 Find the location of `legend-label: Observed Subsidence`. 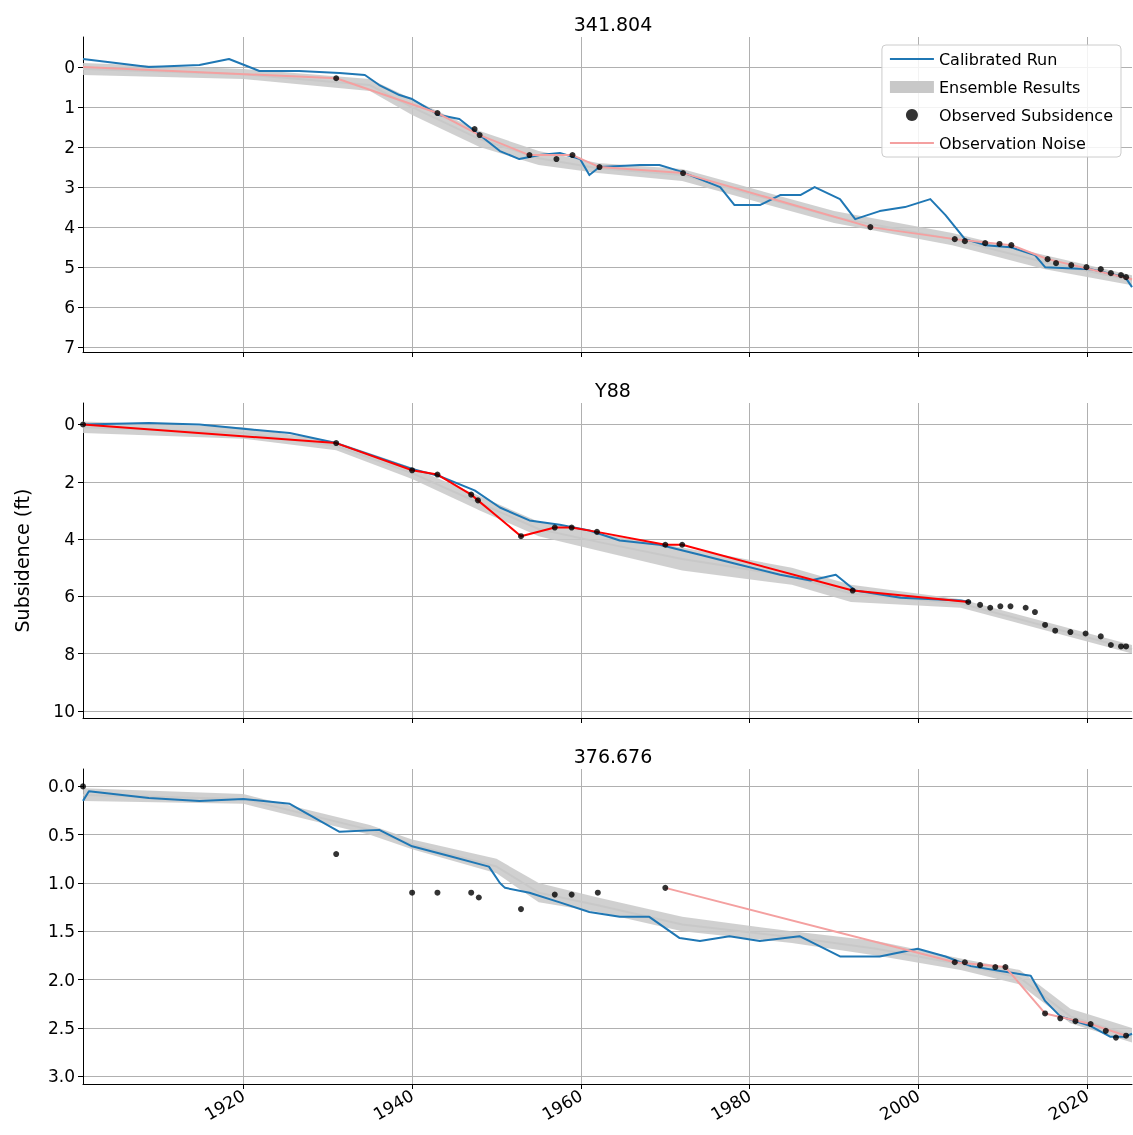

legend-label: Observed Subsidence is located at coordinates (1025, 115).